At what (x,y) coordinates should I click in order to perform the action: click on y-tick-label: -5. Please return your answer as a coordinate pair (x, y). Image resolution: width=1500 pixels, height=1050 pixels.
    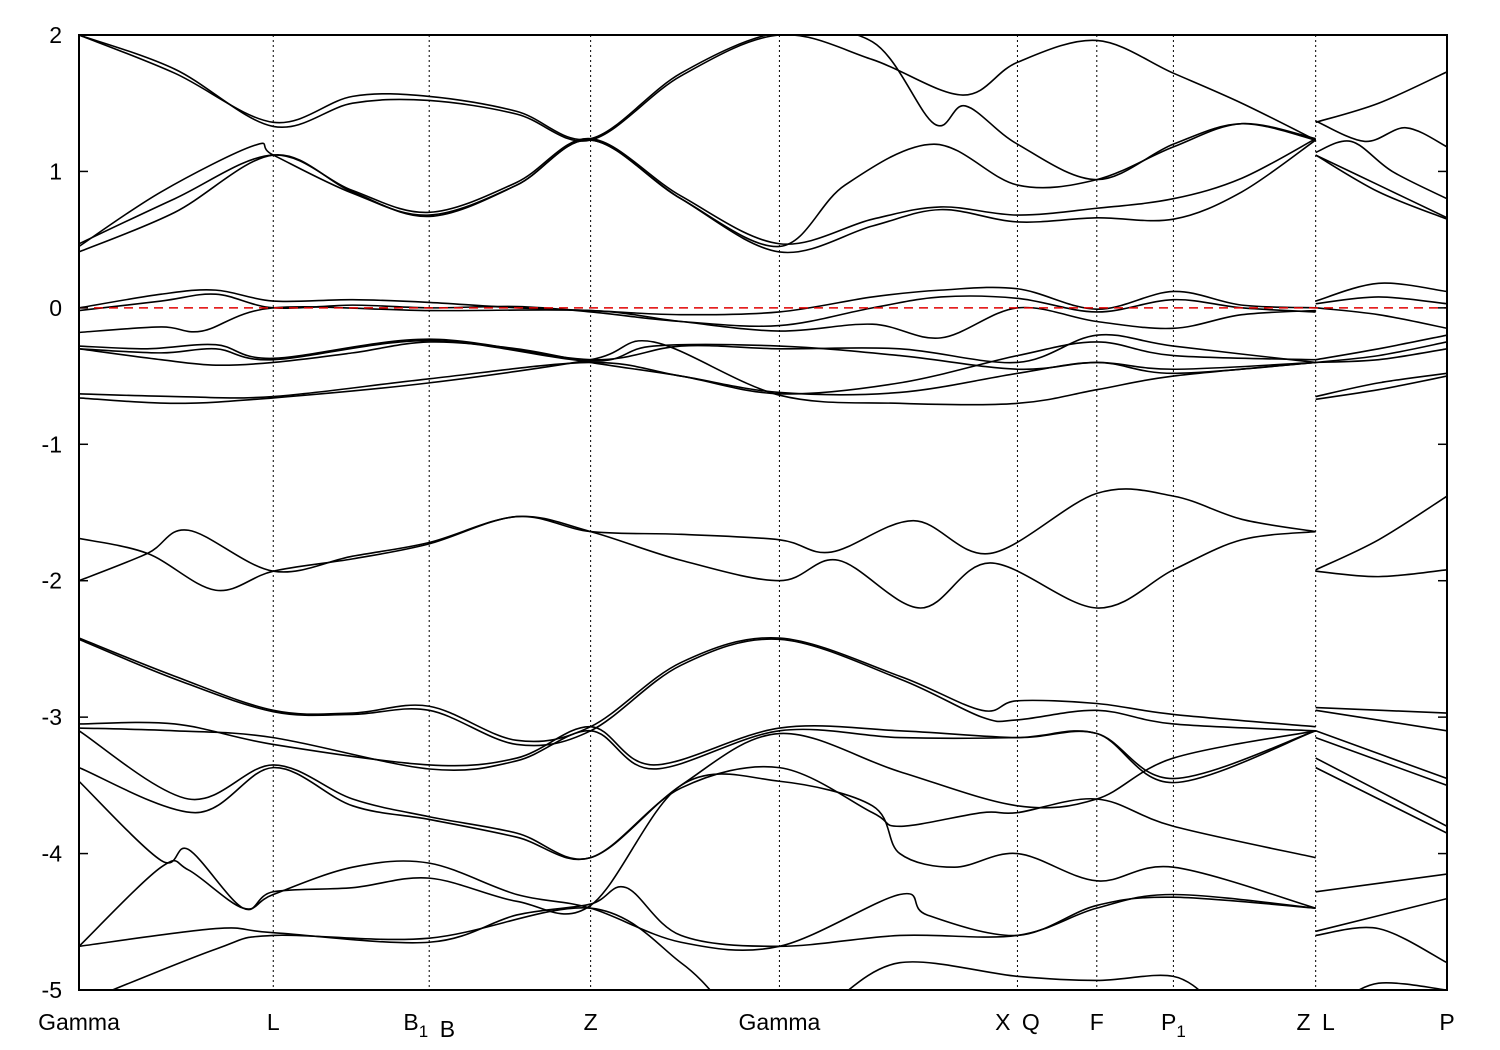
    Looking at the image, I should click on (52, 990).